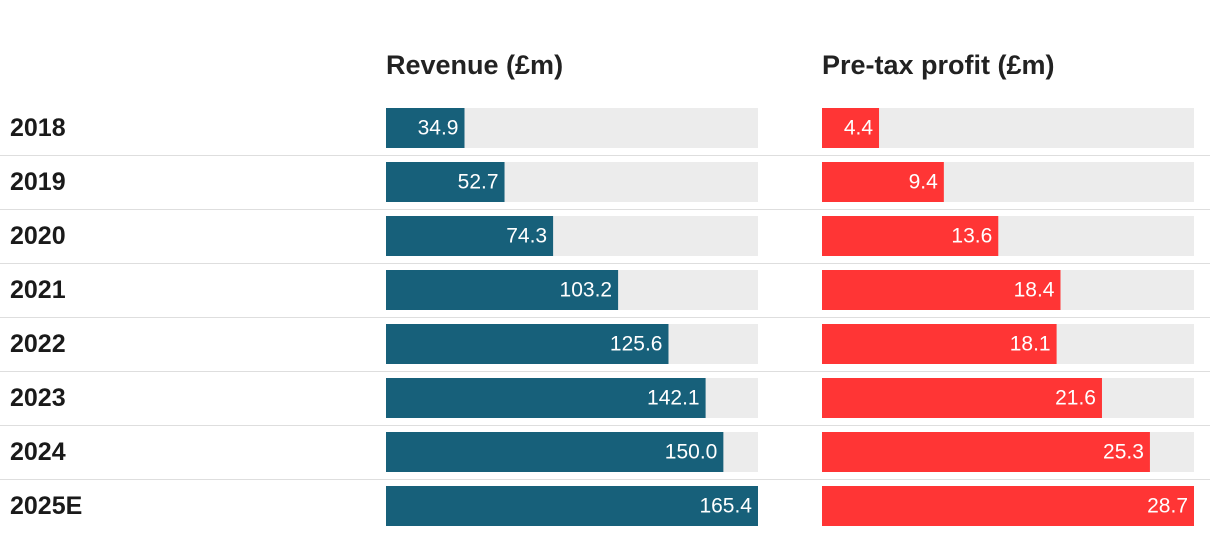 The height and width of the screenshot is (542, 1220). I want to click on revenue-value-label: 150.0, so click(691, 452).